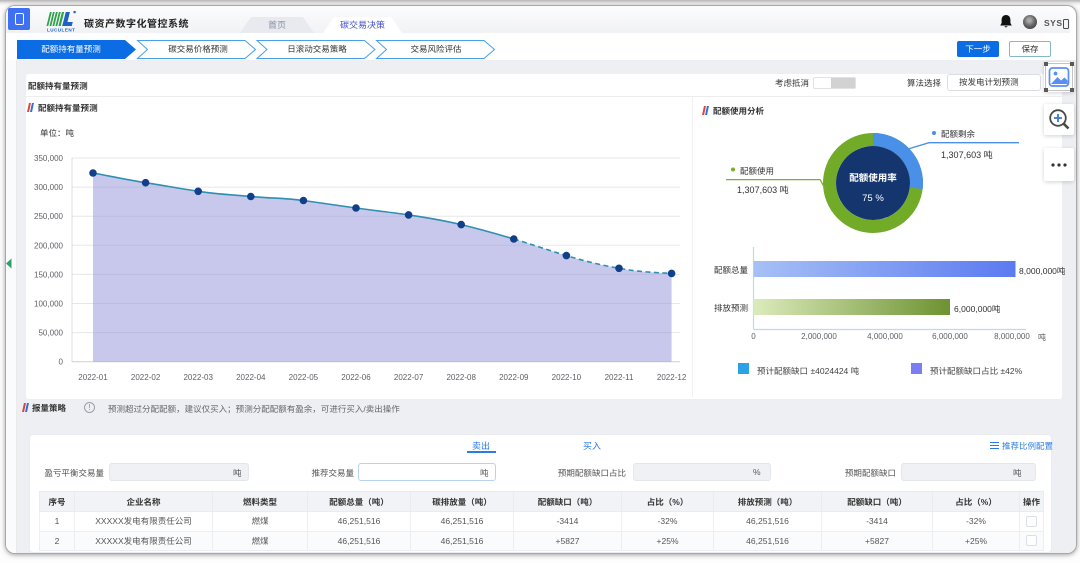 The image size is (1080, 563). What do you see at coordinates (567, 377) in the screenshot?
I see `svg-text: 2022-10` at bounding box center [567, 377].